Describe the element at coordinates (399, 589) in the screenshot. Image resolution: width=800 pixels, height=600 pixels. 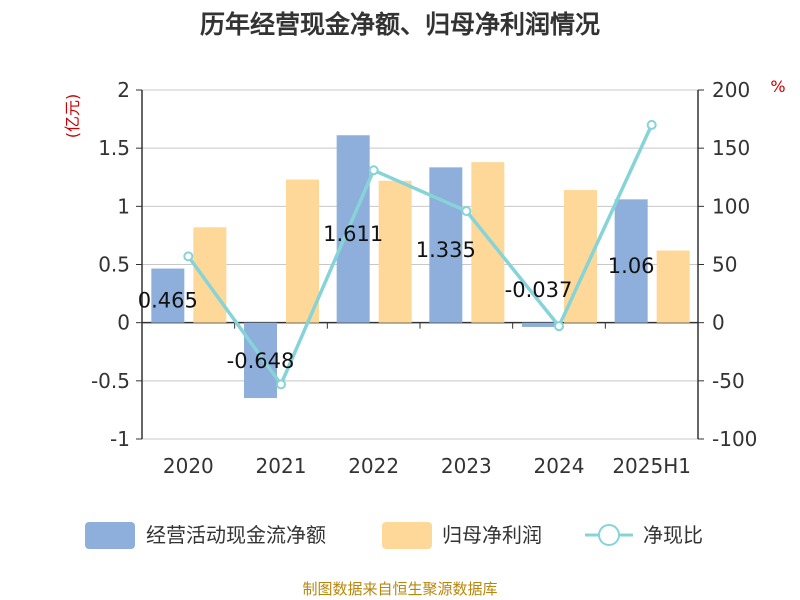
I see `source-note: 制图数据来自恒生聚源数据库` at that location.